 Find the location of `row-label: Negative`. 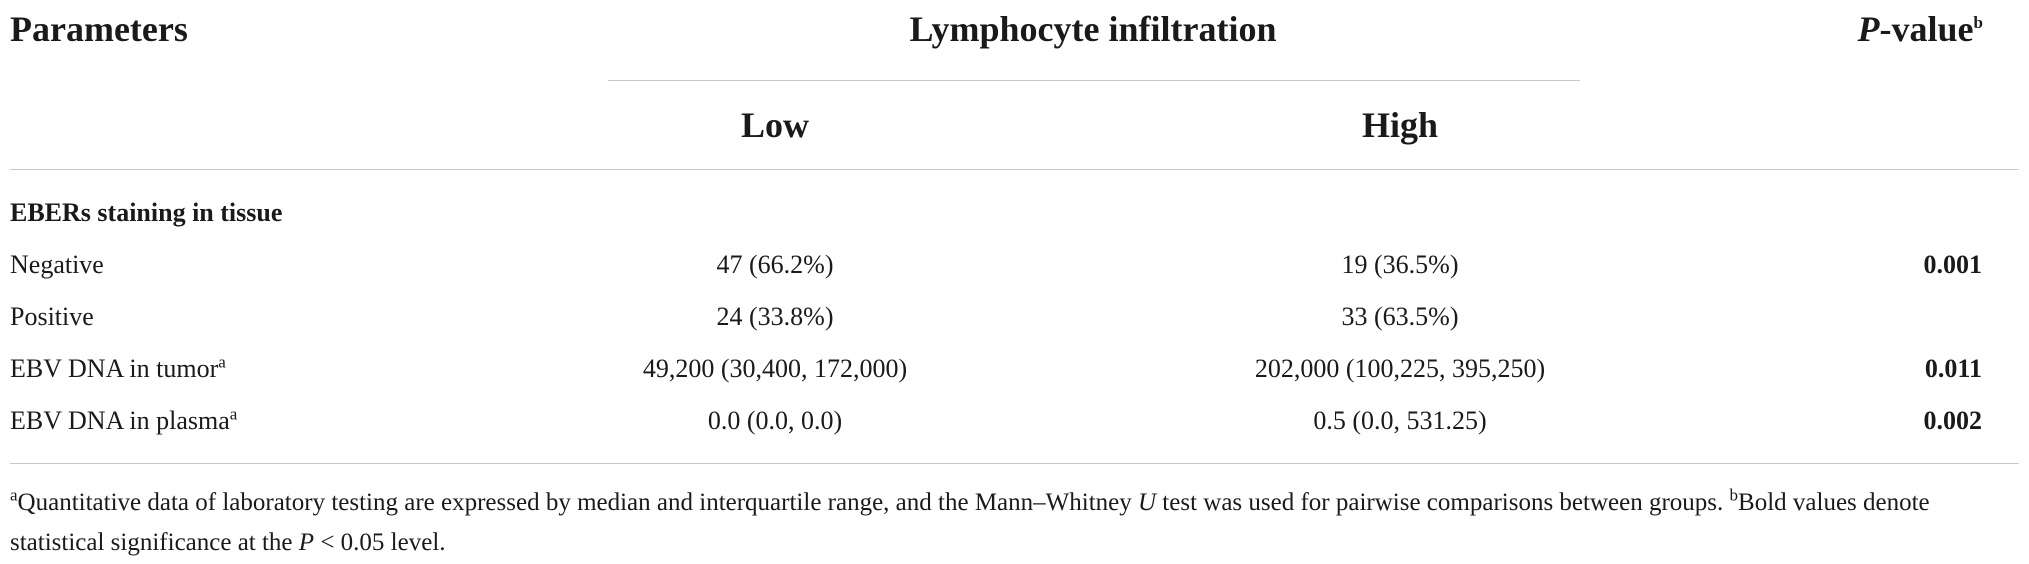

row-label: Negative is located at coordinates (57, 264).